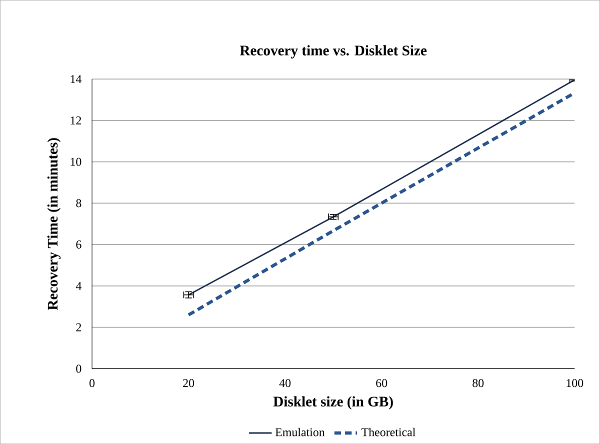 Image resolution: width=600 pixels, height=444 pixels. I want to click on x-tick-label: 20, so click(188, 383).